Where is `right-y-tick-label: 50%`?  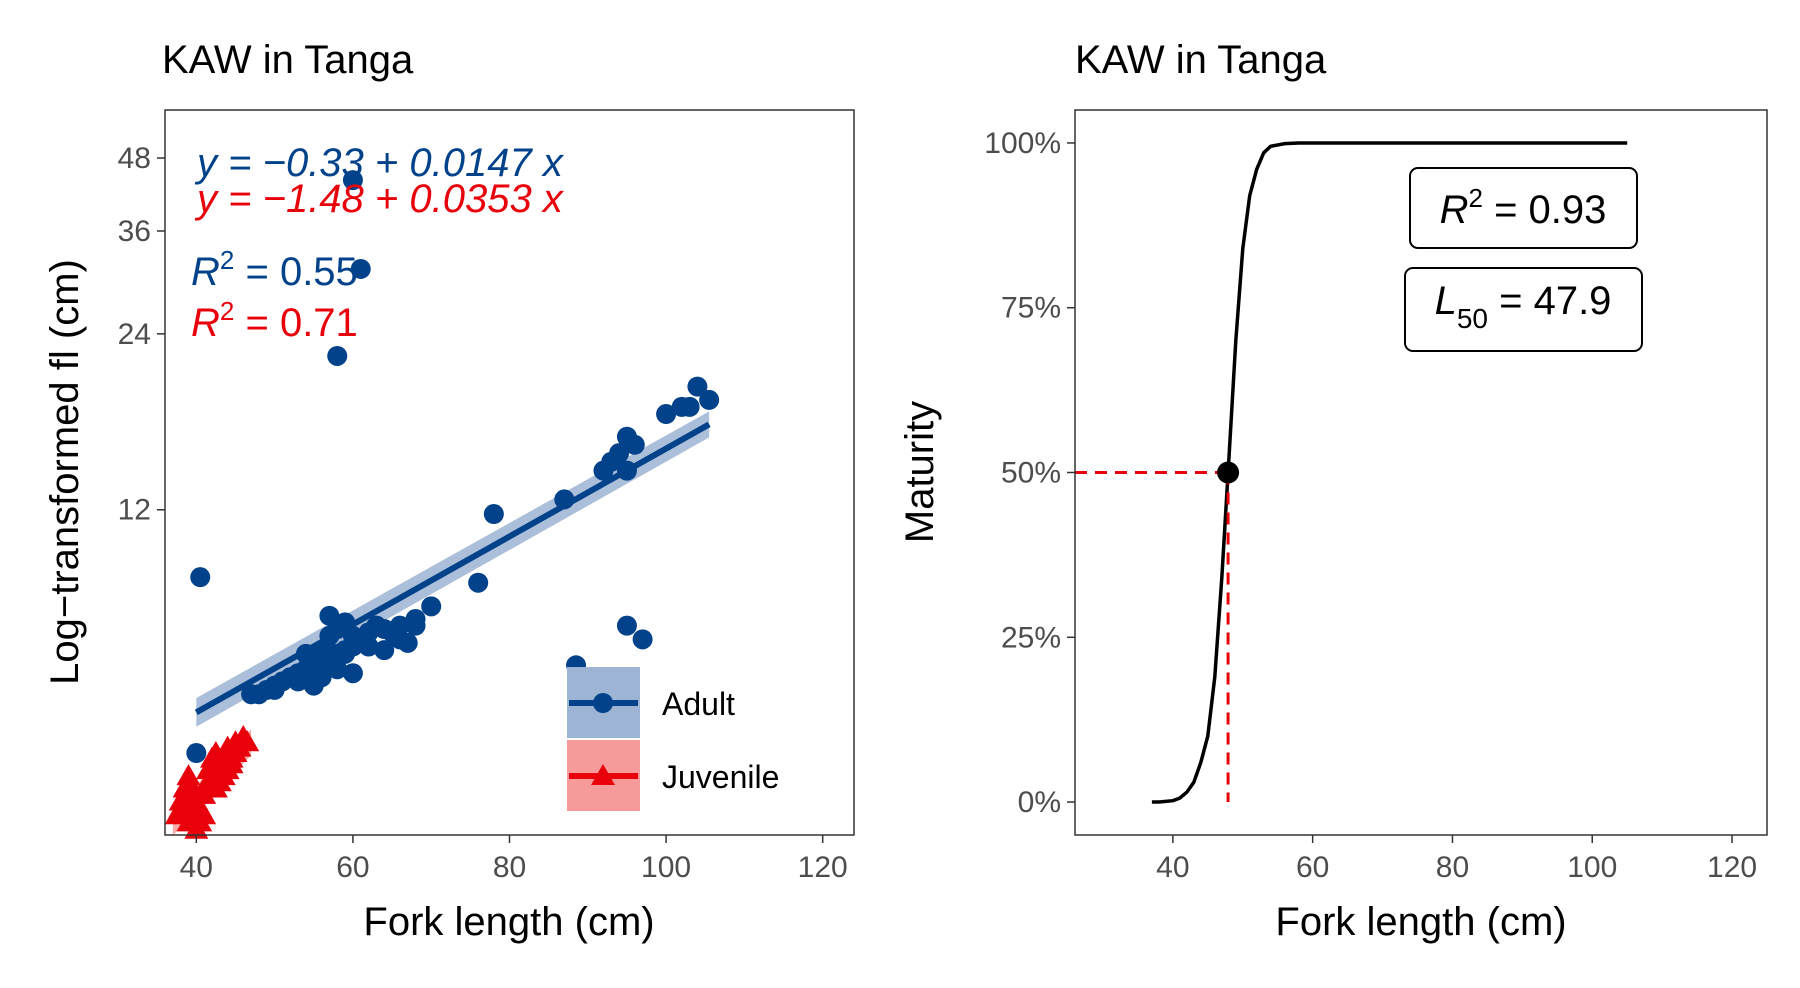 right-y-tick-label: 50% is located at coordinates (1031, 473).